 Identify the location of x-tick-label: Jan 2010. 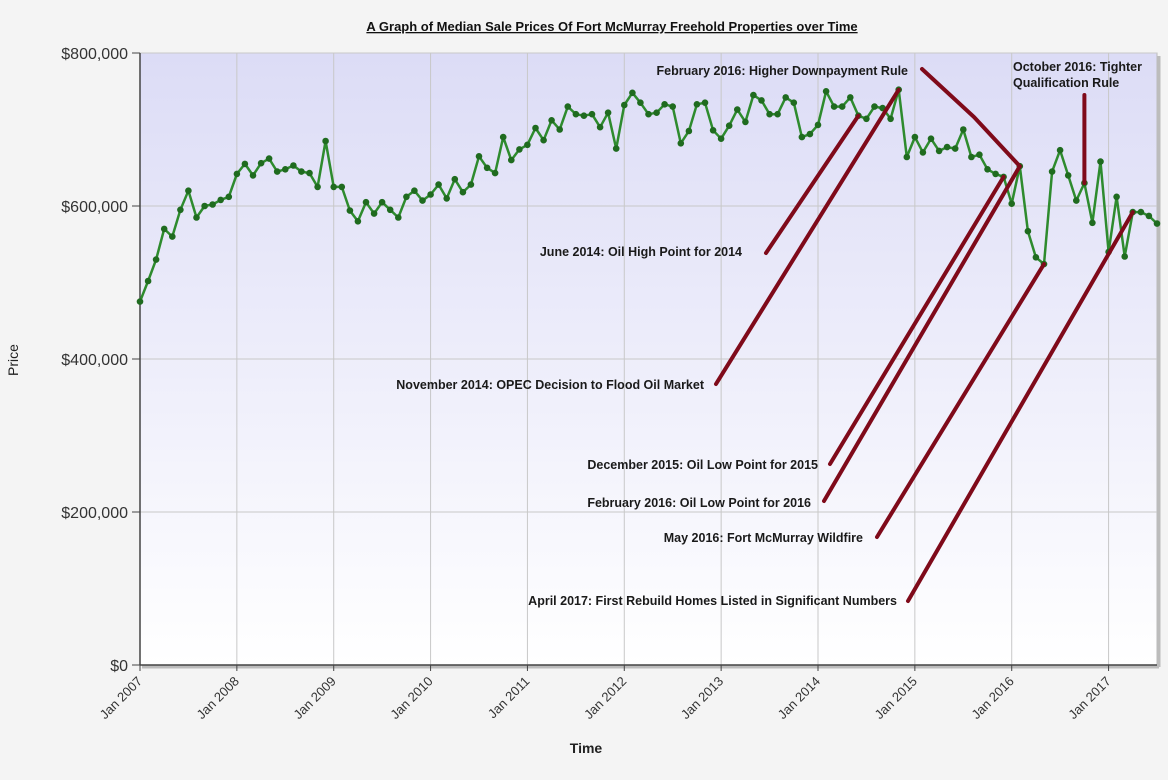
(411, 698).